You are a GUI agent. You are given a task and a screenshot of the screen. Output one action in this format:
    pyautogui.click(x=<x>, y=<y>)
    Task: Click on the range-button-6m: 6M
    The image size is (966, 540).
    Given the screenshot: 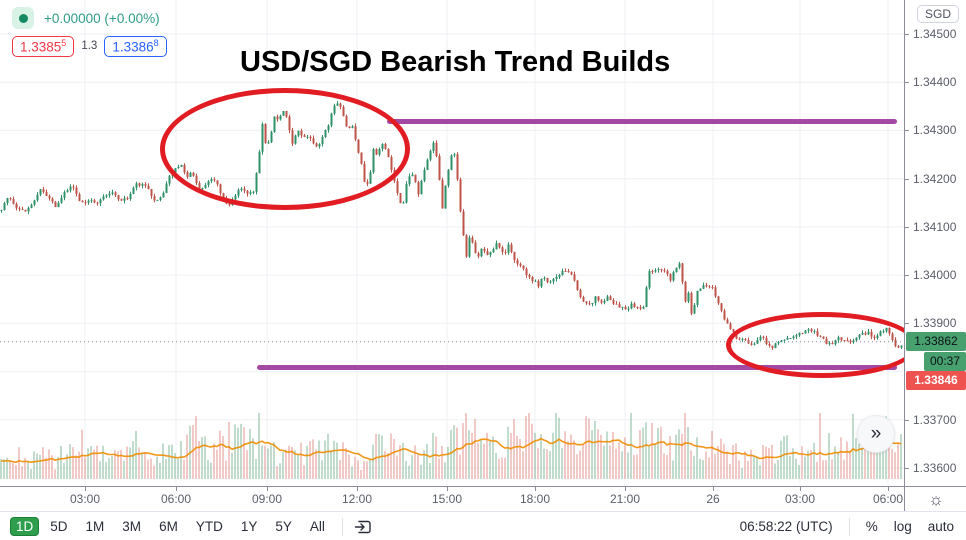 What is the action you would take?
    pyautogui.click(x=168, y=526)
    